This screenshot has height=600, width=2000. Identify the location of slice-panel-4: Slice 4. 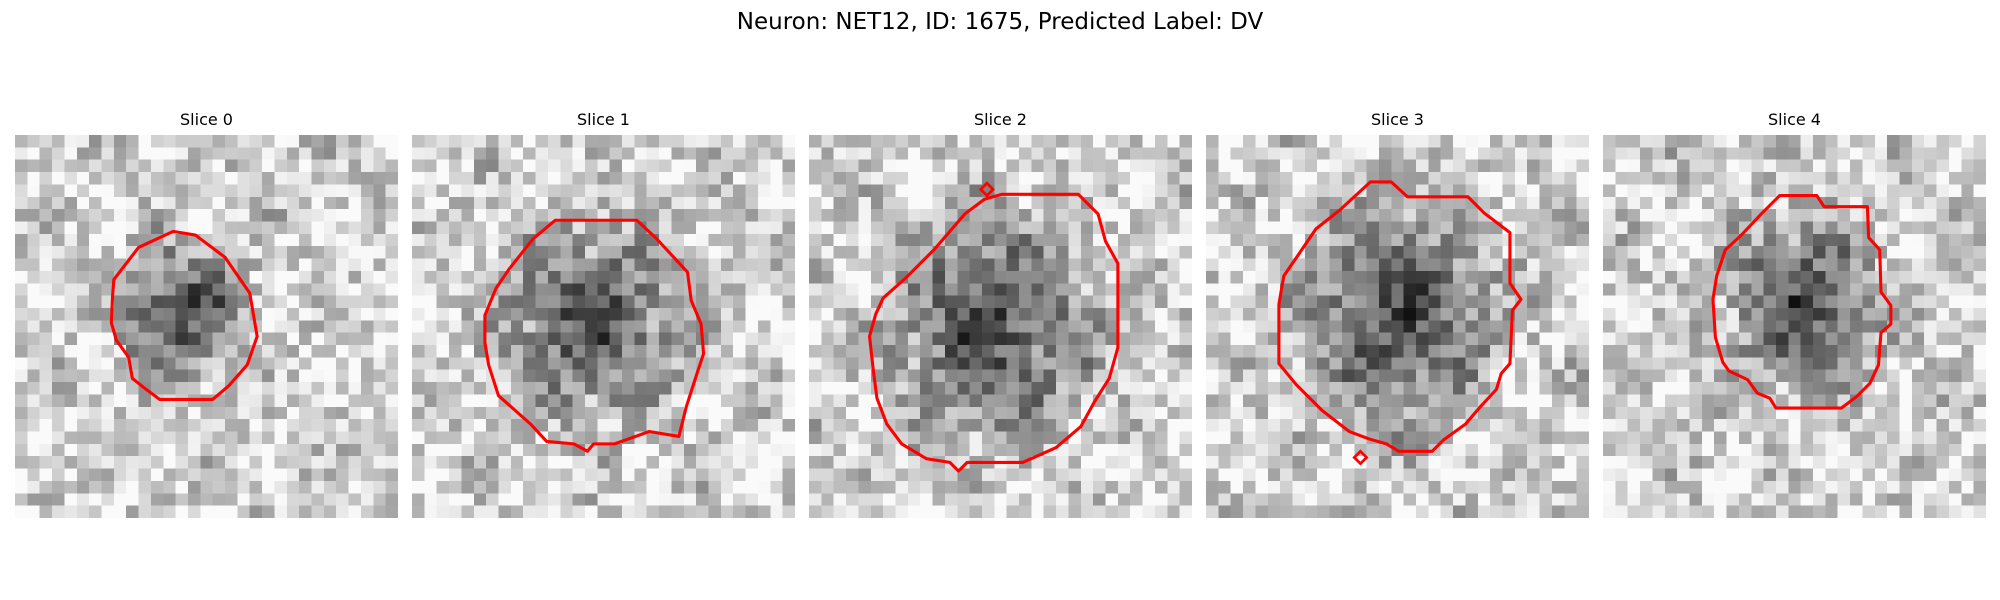
(1794, 314).